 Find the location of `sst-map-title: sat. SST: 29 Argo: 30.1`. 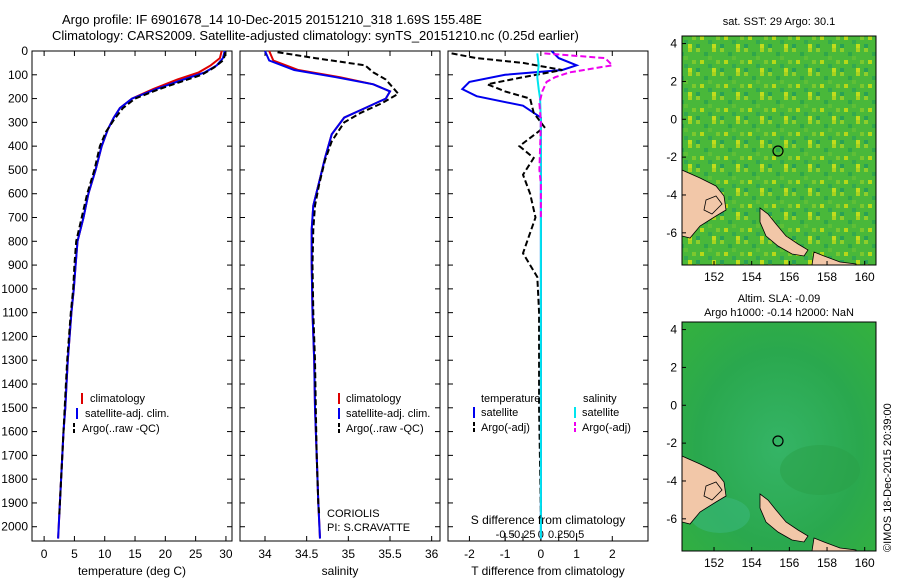

sst-map-title: sat. SST: 29 Argo: 30.1 is located at coordinates (779, 22).